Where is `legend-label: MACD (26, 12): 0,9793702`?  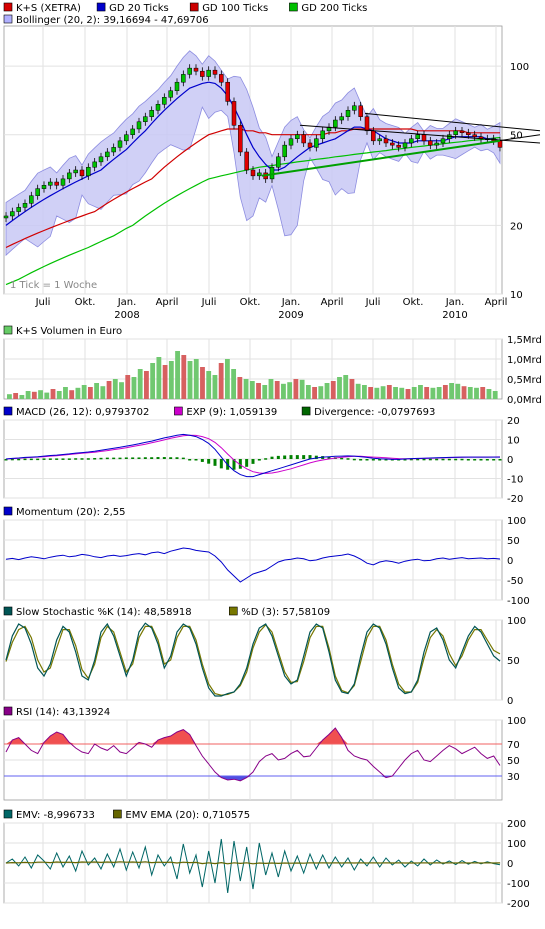 legend-label: MACD (26, 12): 0,9793702 is located at coordinates (82, 412).